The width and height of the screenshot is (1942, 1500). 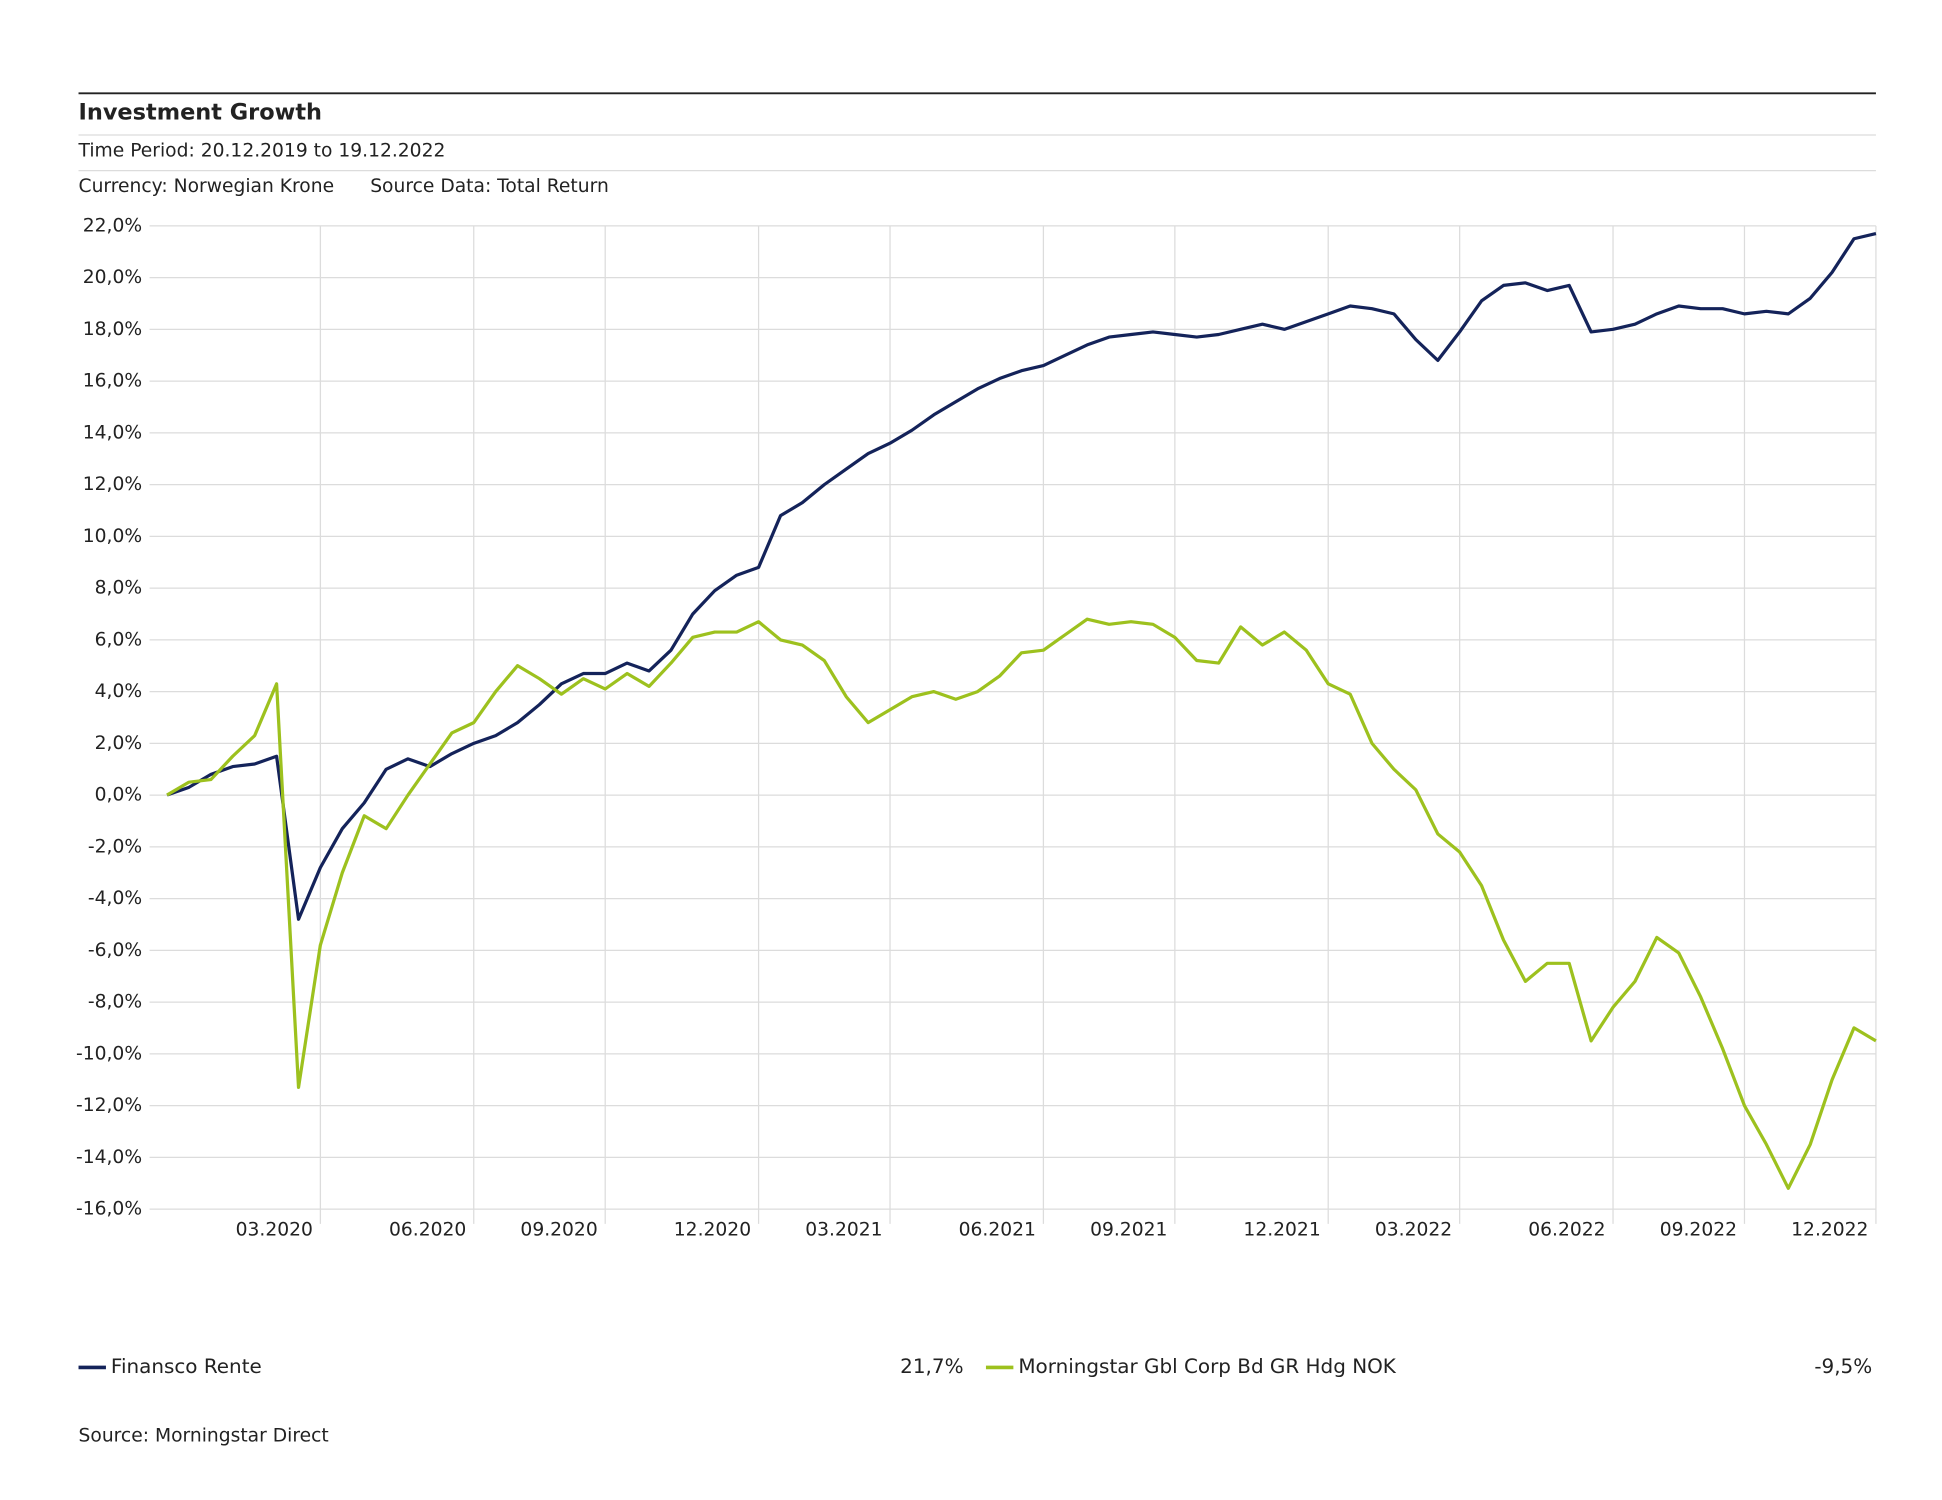 What do you see at coordinates (1843, 1366) in the screenshot?
I see `legend-return: -9,5%` at bounding box center [1843, 1366].